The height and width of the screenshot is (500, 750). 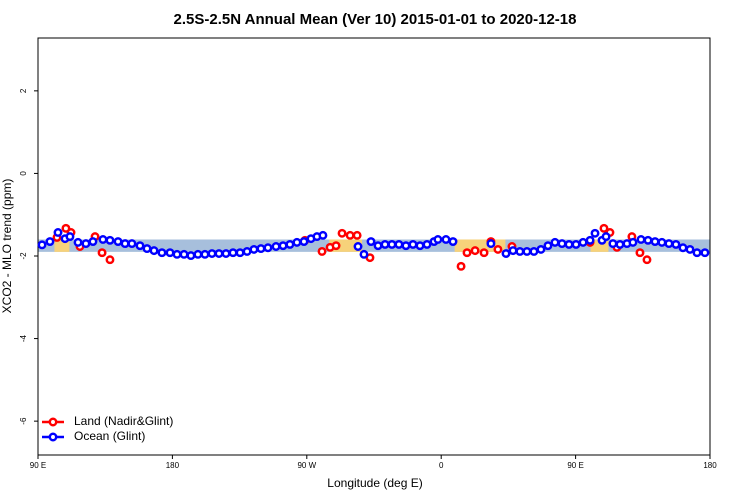 I want to click on y-axis-label: XCO2 - MLO trend (ppm), so click(x=7, y=246).